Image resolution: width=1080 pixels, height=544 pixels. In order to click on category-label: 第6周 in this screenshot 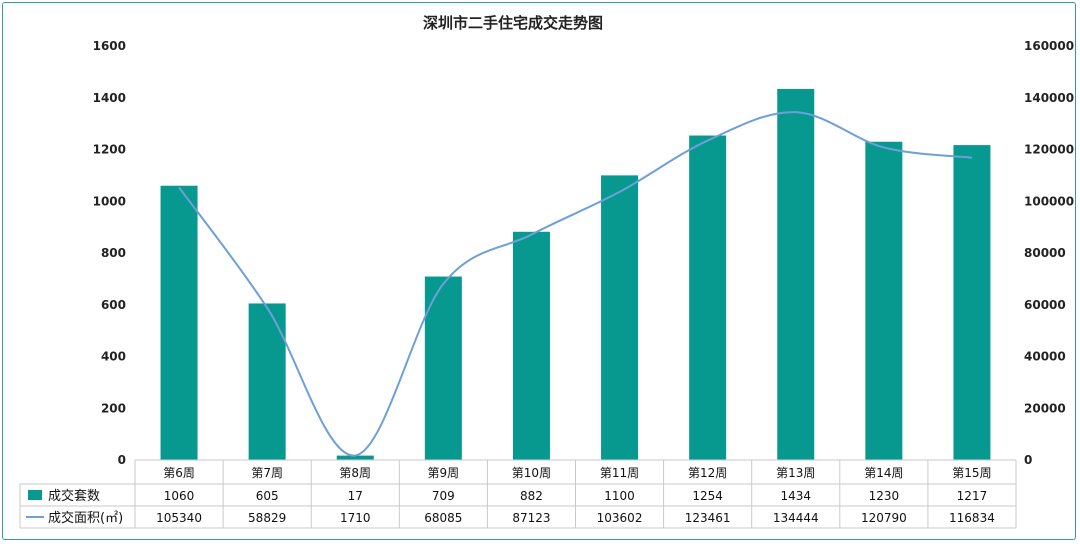, I will do `click(179, 473)`.